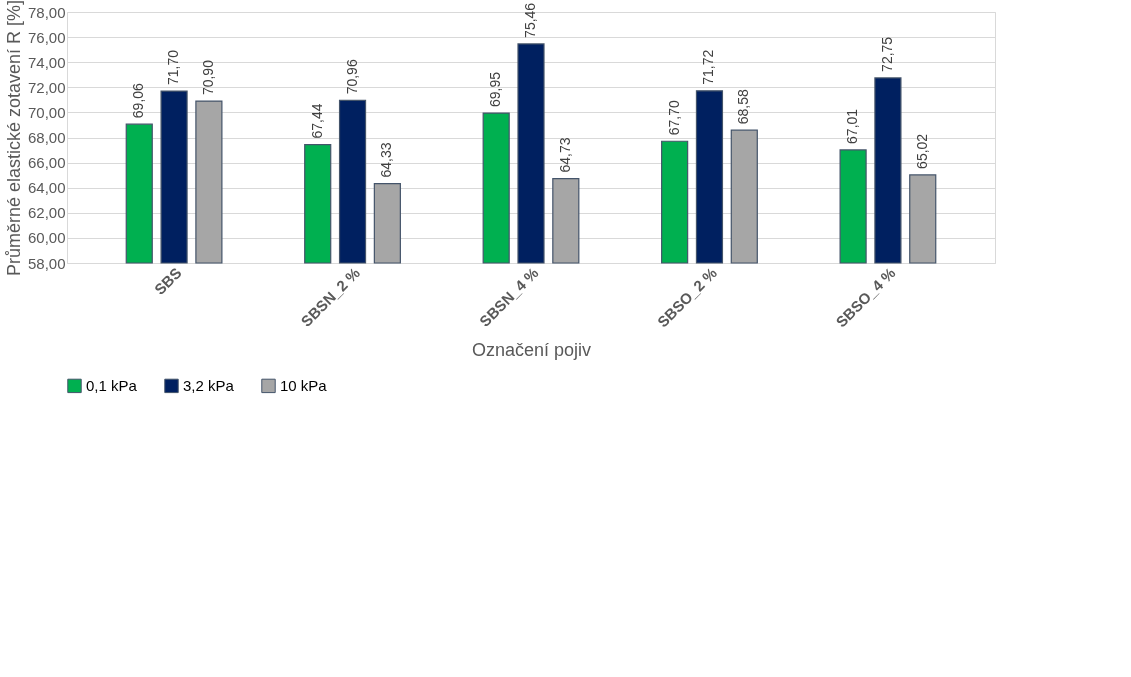 The width and height of the screenshot is (1131, 677). Describe the element at coordinates (495, 89) in the screenshot. I see `data-label: 69,95` at that location.